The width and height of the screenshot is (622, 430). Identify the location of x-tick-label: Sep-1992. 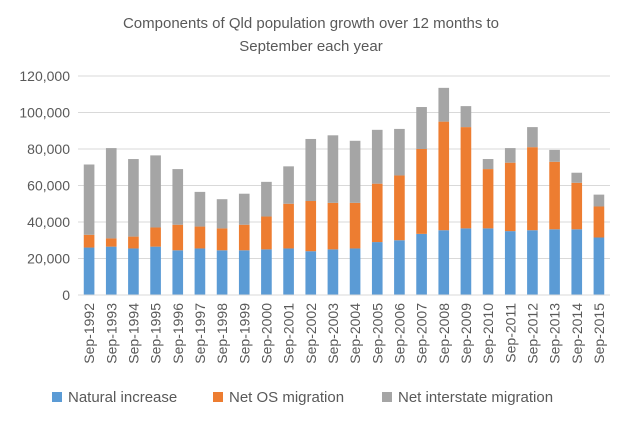
(89, 333).